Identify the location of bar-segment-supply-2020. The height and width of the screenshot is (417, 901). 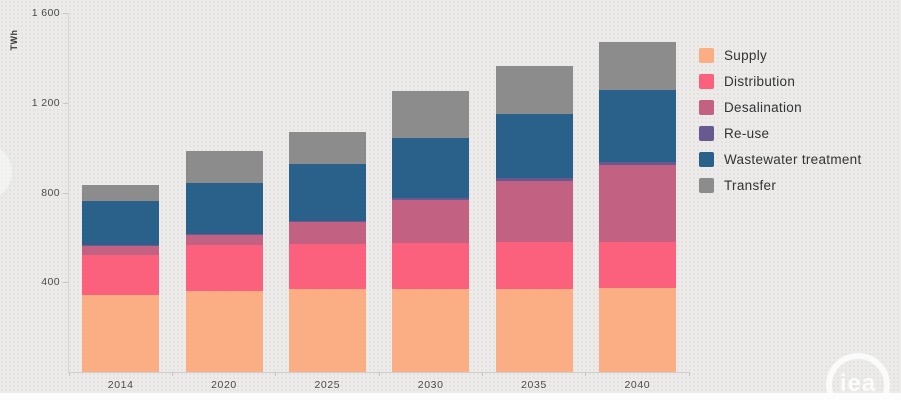
(224, 331).